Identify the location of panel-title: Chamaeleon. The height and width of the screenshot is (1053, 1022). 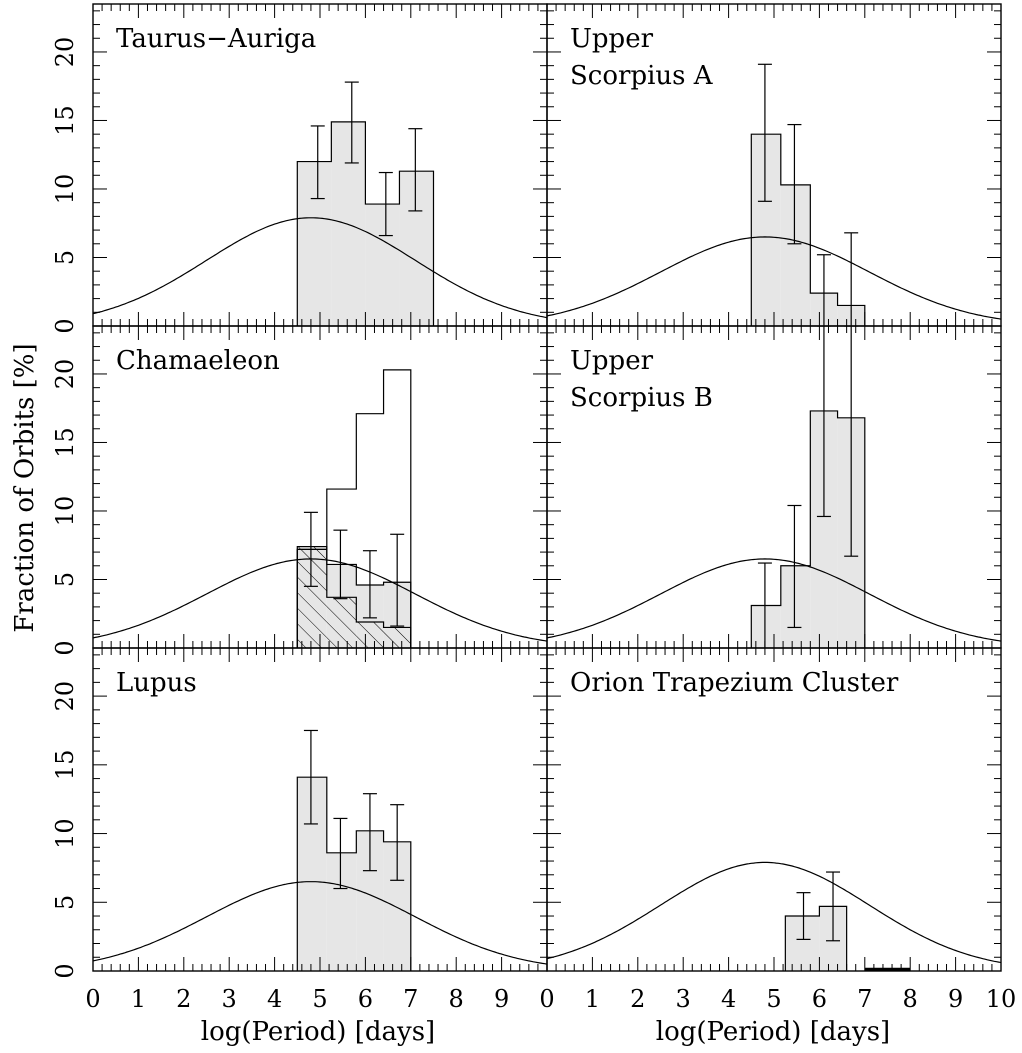
(198, 361).